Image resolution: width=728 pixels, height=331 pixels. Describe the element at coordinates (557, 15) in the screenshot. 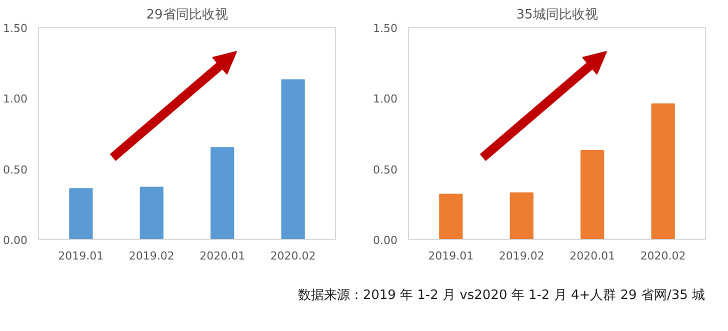

I see `chart-title: 35城同比收视` at that location.